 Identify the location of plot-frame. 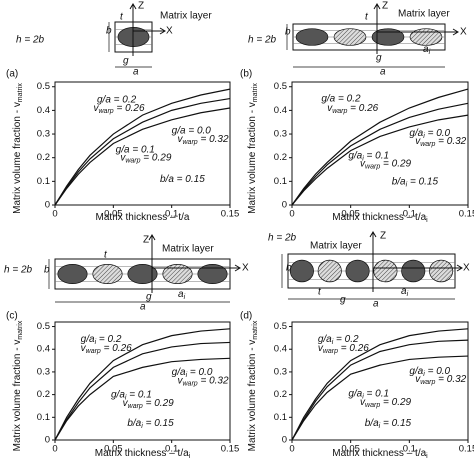
(142, 143).